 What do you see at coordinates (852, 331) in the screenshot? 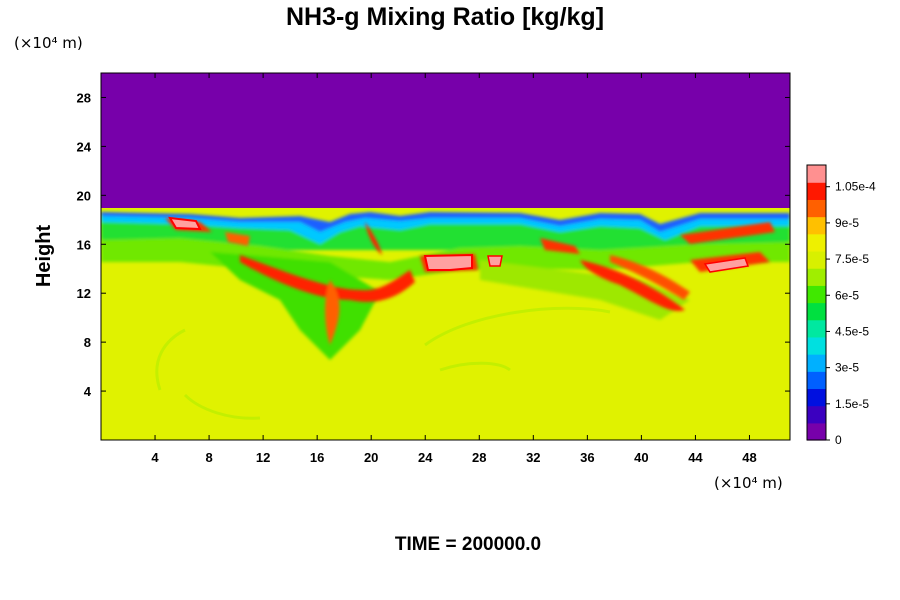
I see `colorbar-tick-label: 4.5e-5` at bounding box center [852, 331].